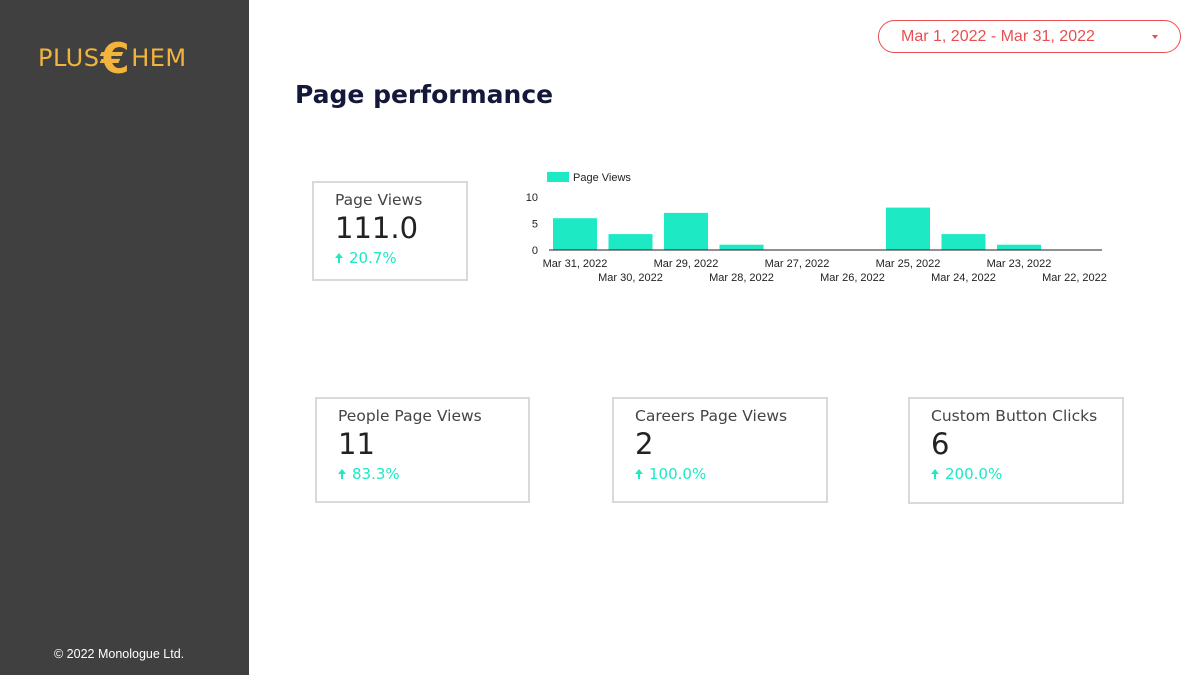 The height and width of the screenshot is (675, 1200). Describe the element at coordinates (535, 225) in the screenshot. I see `y-tick-label: 5` at that location.